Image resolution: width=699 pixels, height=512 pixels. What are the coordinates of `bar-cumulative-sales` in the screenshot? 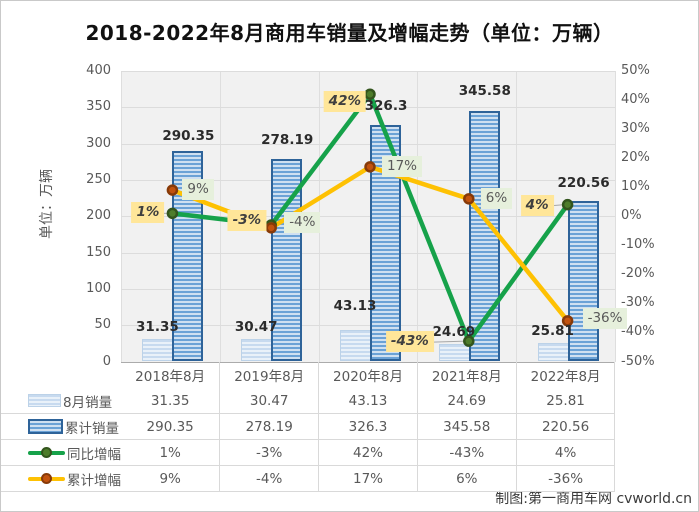 It's located at (583, 281).